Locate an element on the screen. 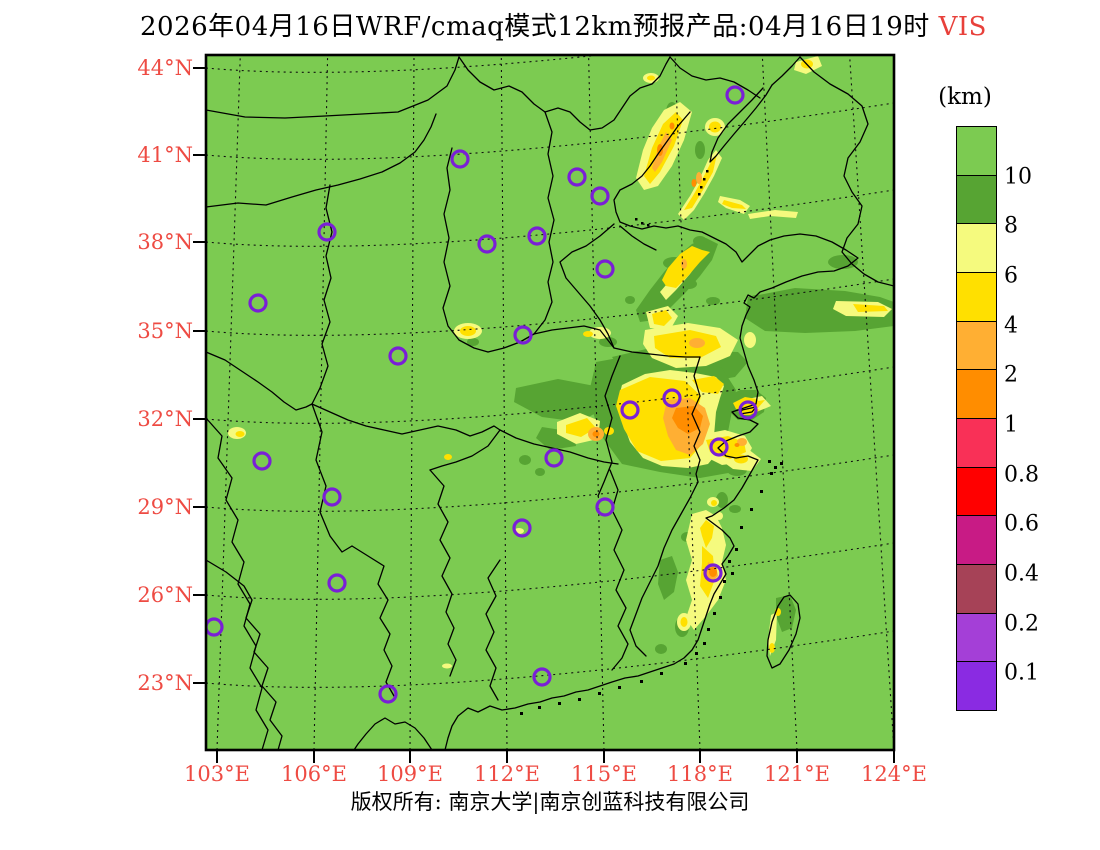  lat-label: 44°N is located at coordinates (165, 68).